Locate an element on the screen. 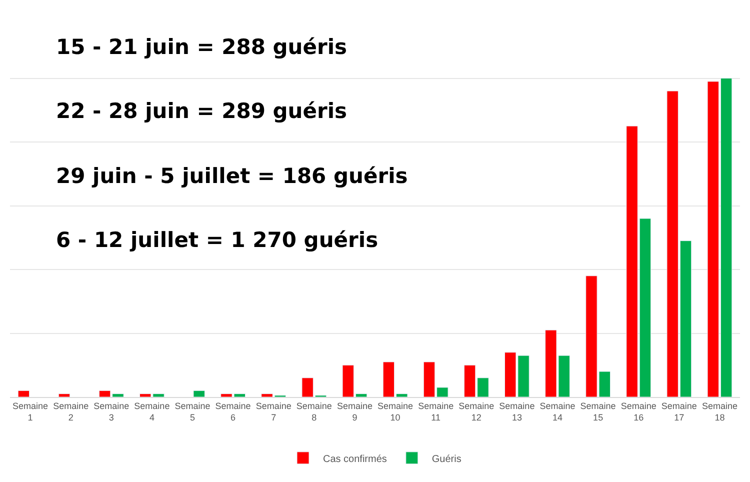  x-tick-label: Semaine 17 is located at coordinates (679, 411).